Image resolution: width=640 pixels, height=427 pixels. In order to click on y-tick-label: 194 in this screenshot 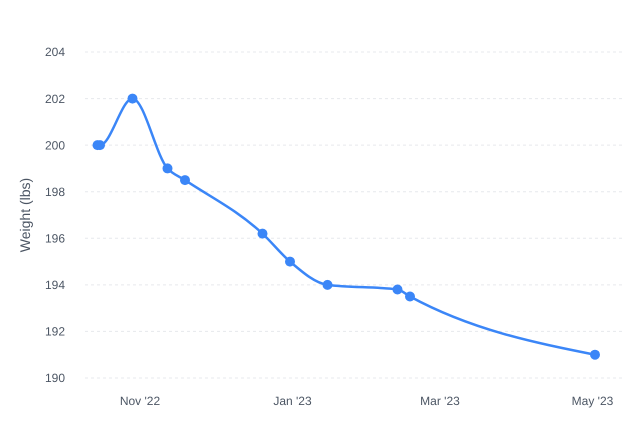, I will do `click(55, 285)`.